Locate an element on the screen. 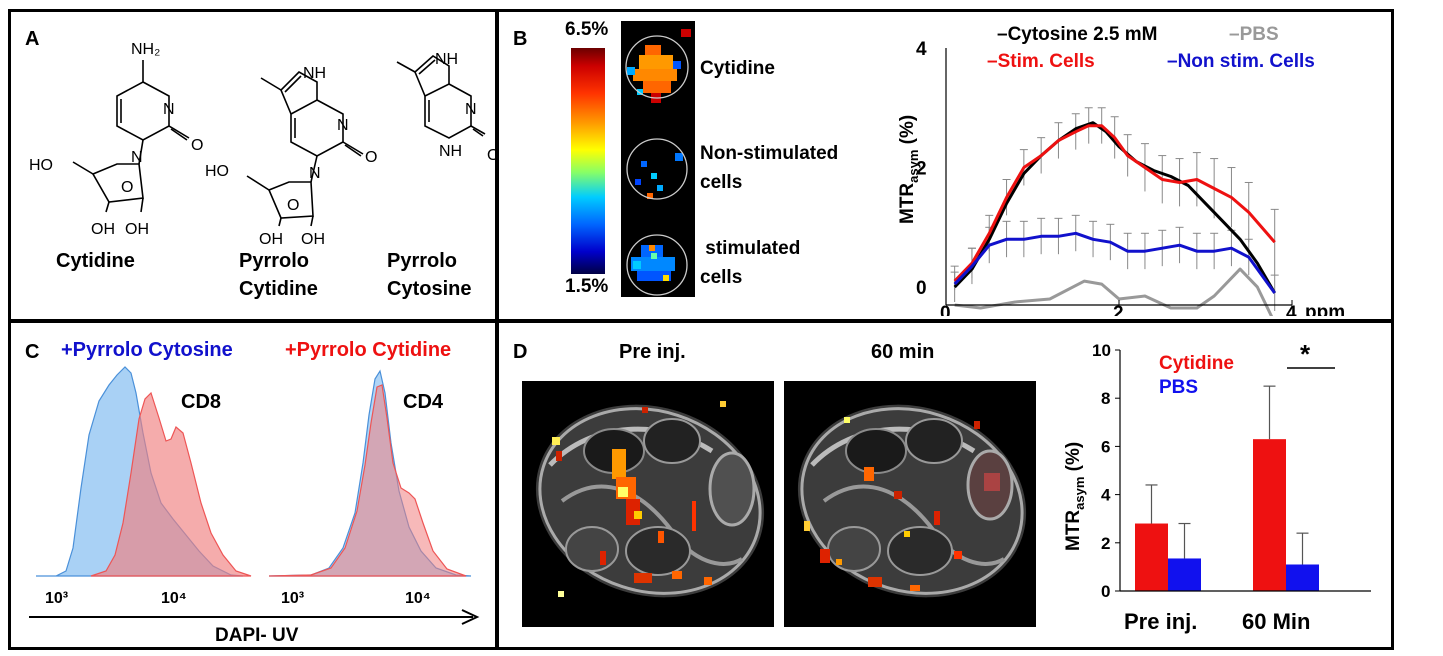 The width and height of the screenshot is (1443, 656). x-tick-label: 4 is located at coordinates (1291, 309).